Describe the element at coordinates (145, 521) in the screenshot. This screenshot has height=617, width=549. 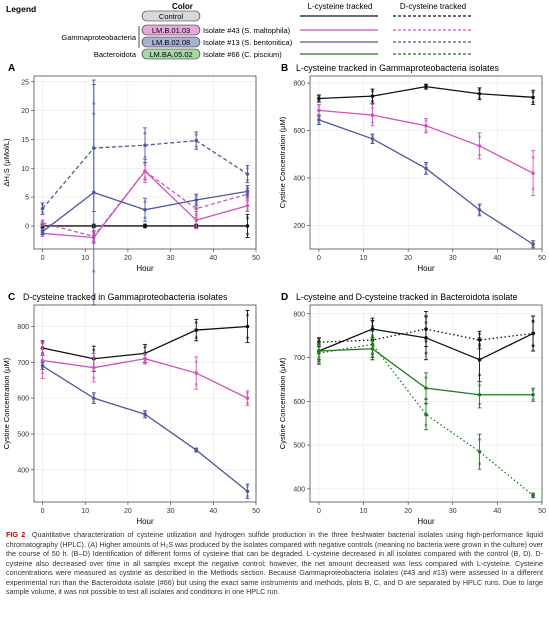
I see `x-axis-label: Hour` at that location.